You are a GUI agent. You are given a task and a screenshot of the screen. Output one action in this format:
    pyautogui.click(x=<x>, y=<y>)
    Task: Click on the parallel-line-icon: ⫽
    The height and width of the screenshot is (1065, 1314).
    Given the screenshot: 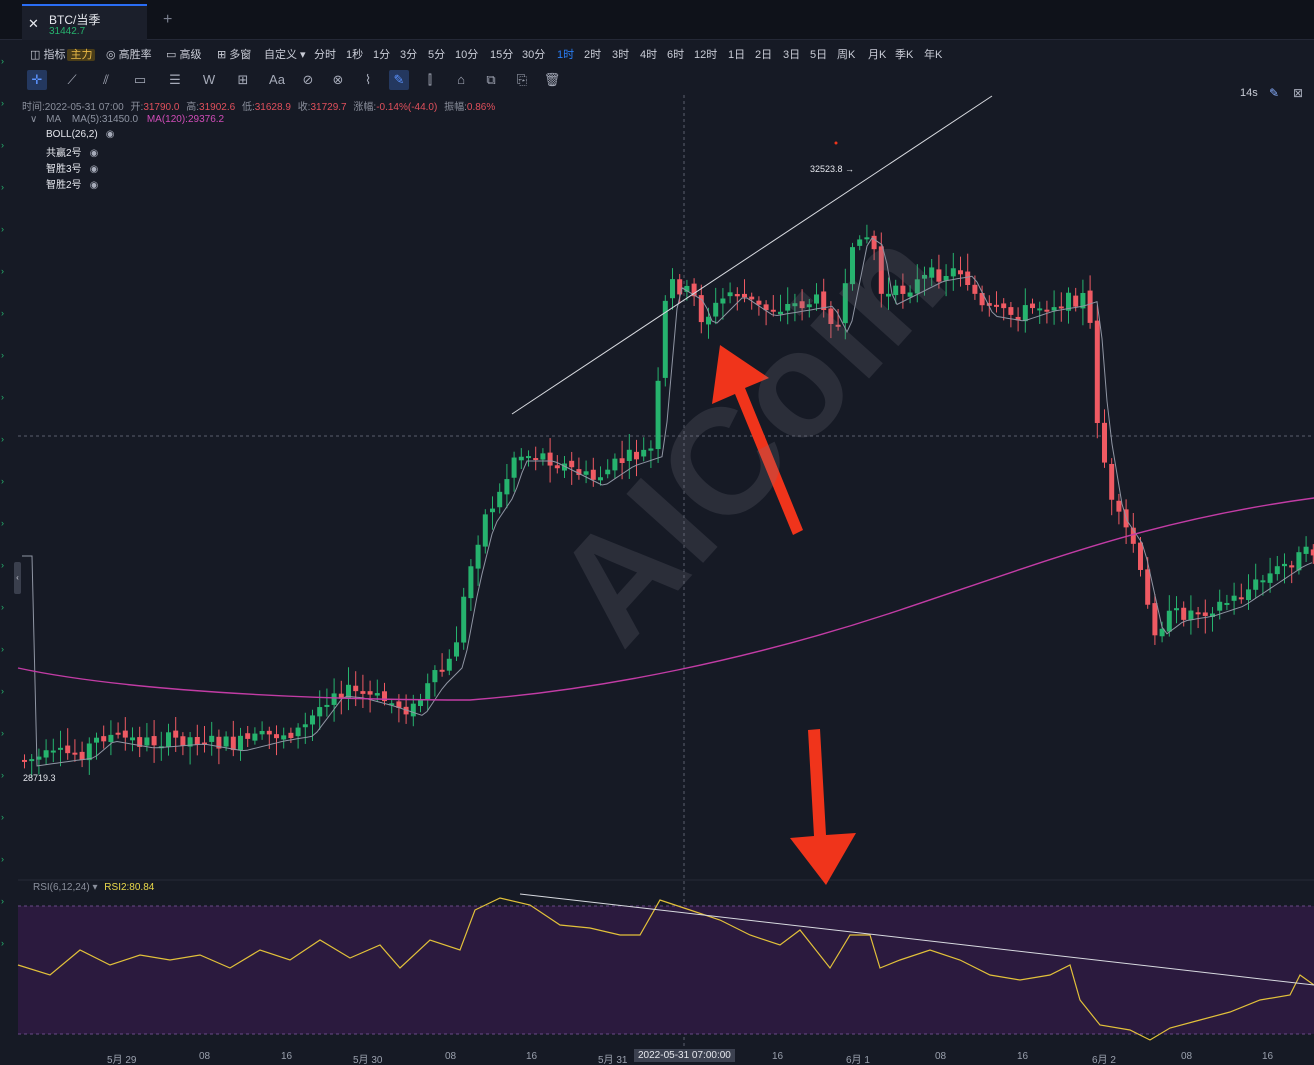 What is the action you would take?
    pyautogui.click(x=106, y=79)
    